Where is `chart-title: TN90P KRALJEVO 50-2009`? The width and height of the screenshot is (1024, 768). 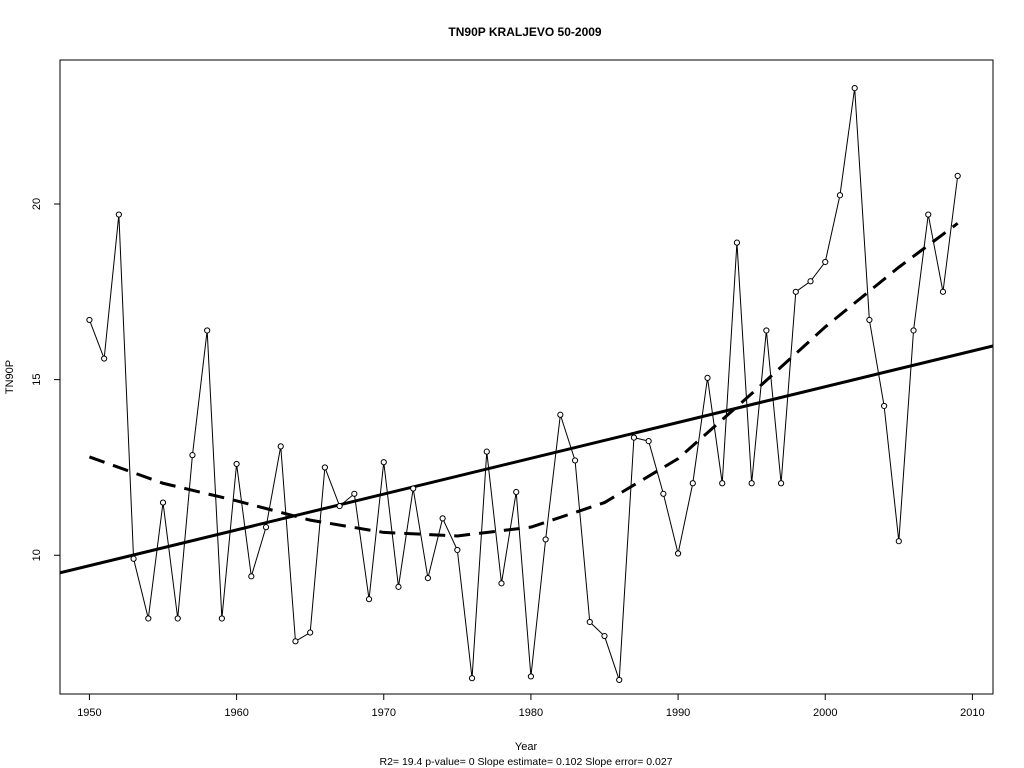 chart-title: TN90P KRALJEVO 50-2009 is located at coordinates (525, 32).